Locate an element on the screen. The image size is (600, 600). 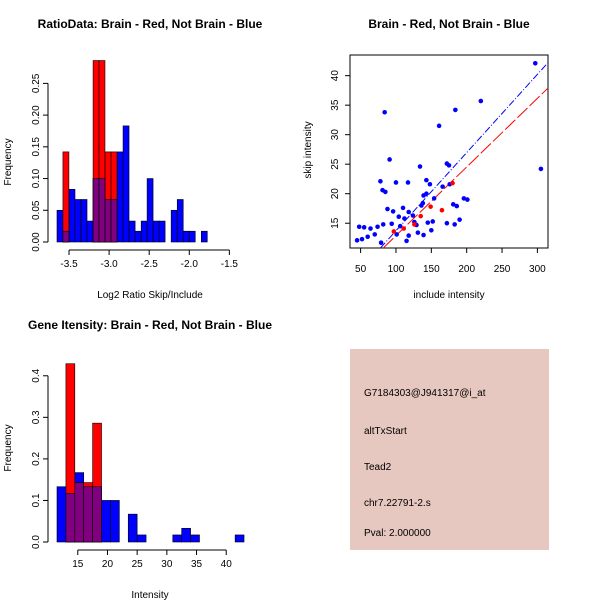
ratio-y-tick-label-0: 0.00 is located at coordinates (36, 242).